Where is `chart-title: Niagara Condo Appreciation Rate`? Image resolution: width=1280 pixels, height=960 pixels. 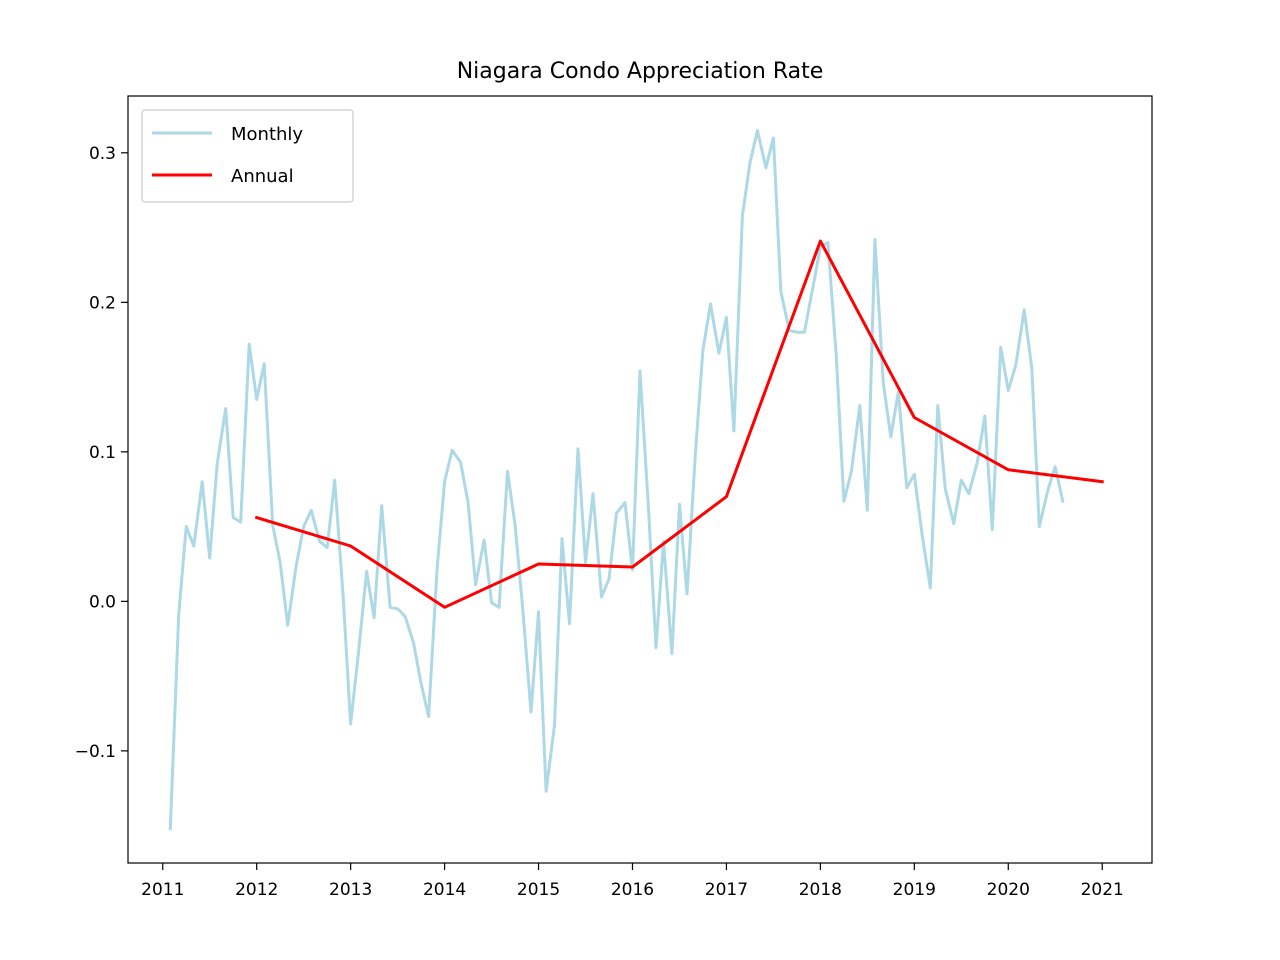 chart-title: Niagara Condo Appreciation Rate is located at coordinates (640, 71).